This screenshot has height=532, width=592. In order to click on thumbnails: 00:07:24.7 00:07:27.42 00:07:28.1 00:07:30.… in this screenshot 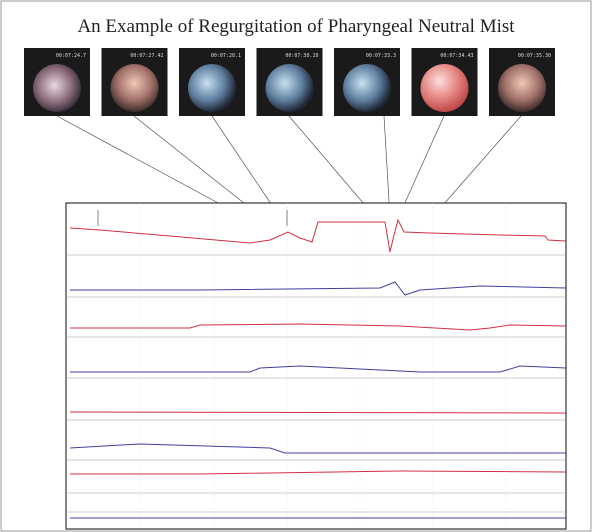, I will do `click(289, 82)`.